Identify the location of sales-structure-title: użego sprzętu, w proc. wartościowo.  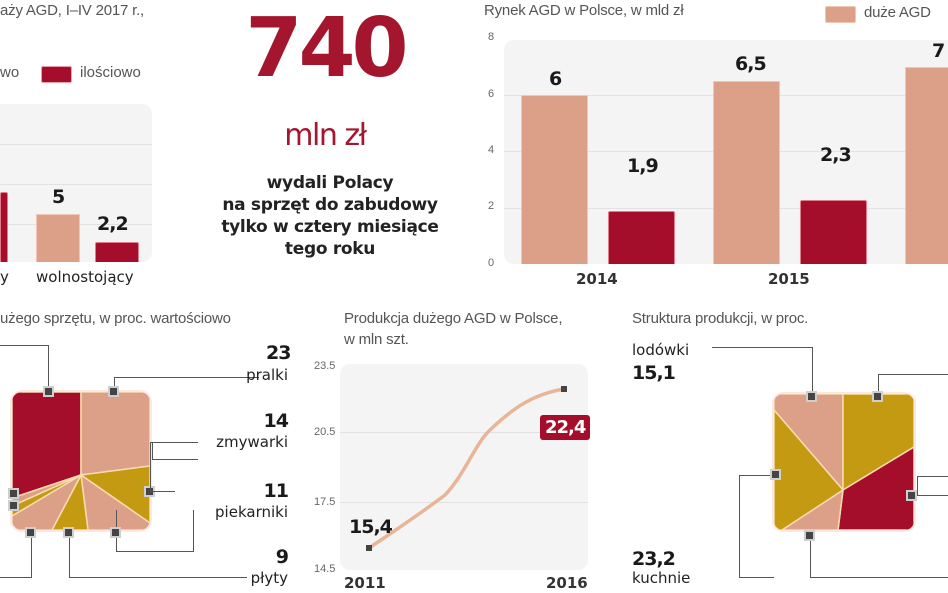
(115, 318).